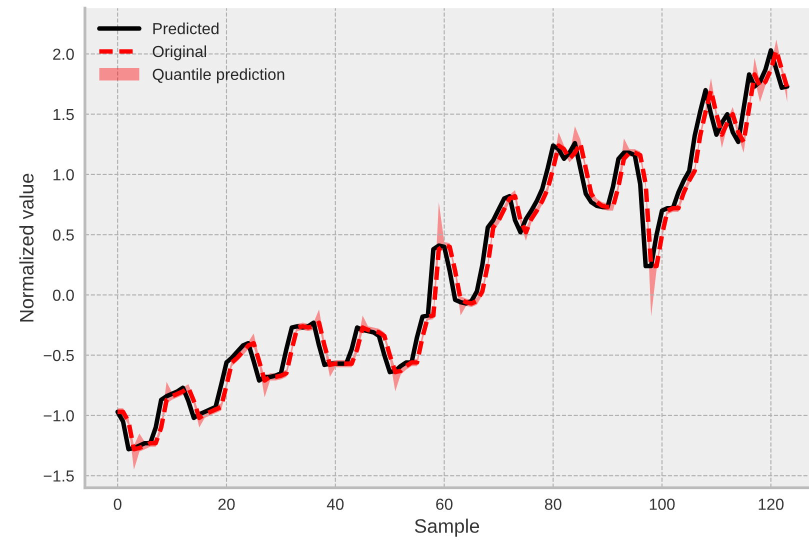 This screenshot has height=545, width=809. I want to click on y-tick-label: 0.5, so click(63, 235).